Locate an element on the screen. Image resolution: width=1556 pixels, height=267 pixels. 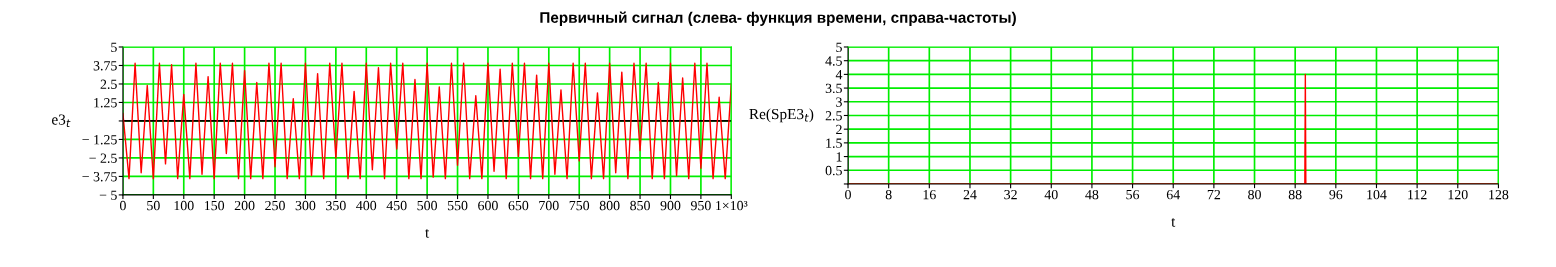
y-tick-label: 4.5 is located at coordinates (833, 61).